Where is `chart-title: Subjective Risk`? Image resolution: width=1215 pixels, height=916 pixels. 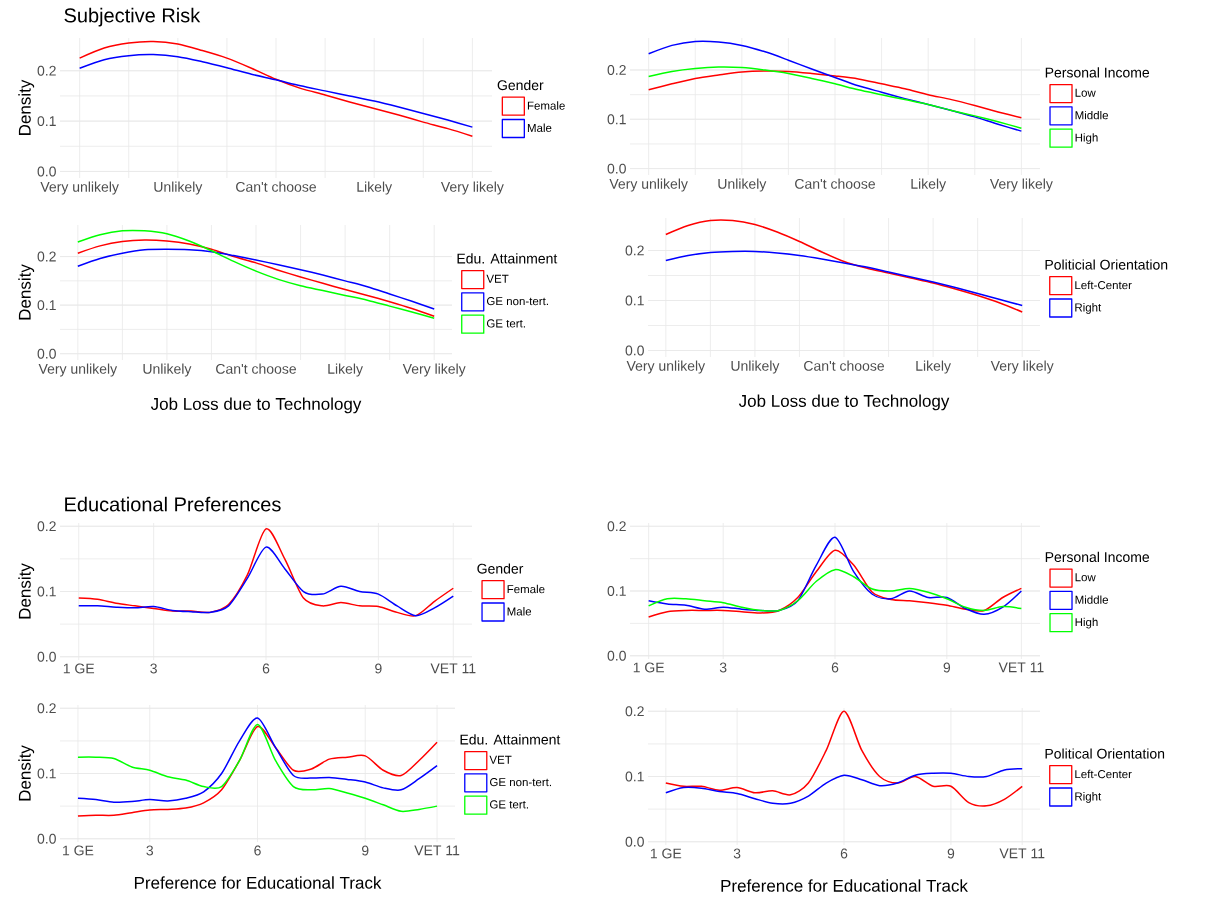
chart-title: Subjective Risk is located at coordinates (132, 17).